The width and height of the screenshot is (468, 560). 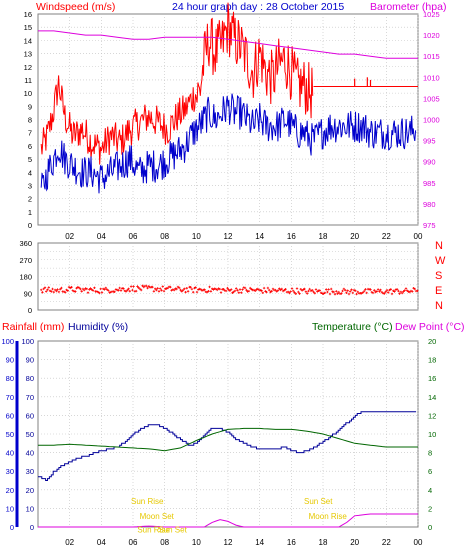 I want to click on baro-y-tick-label: 1025, so click(x=431, y=14).